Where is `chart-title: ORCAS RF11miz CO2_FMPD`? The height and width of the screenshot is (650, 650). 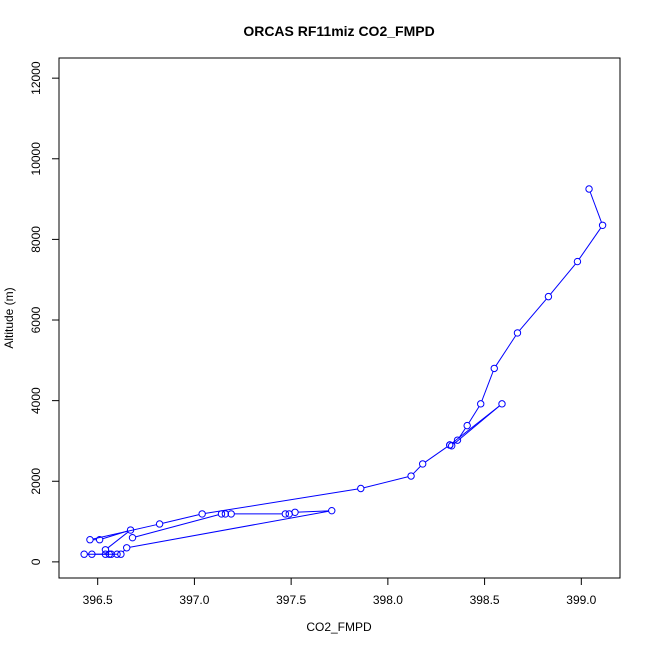 chart-title: ORCAS RF11miz CO2_FMPD is located at coordinates (338, 31).